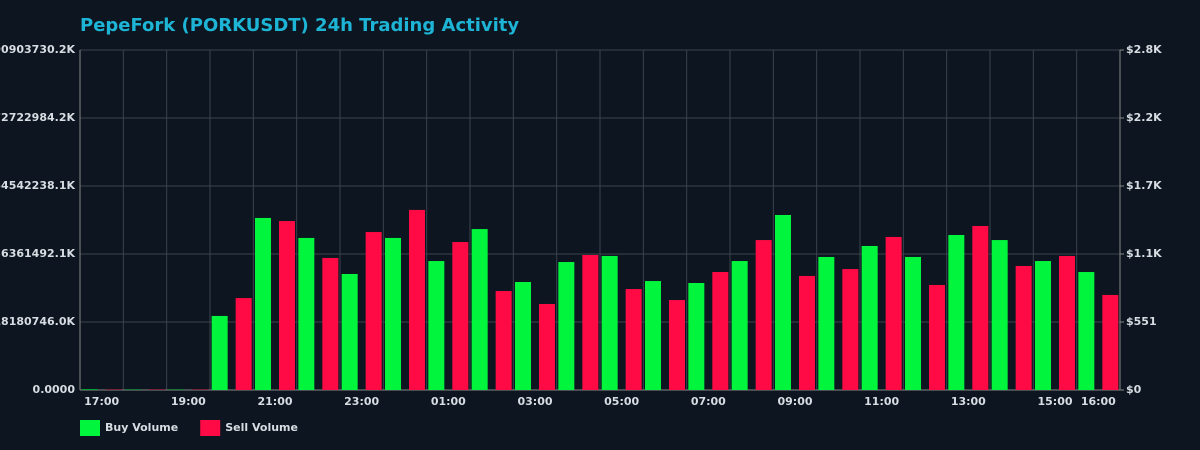  I want to click on y-tick-label: 54542238.1K, so click(37, 185).